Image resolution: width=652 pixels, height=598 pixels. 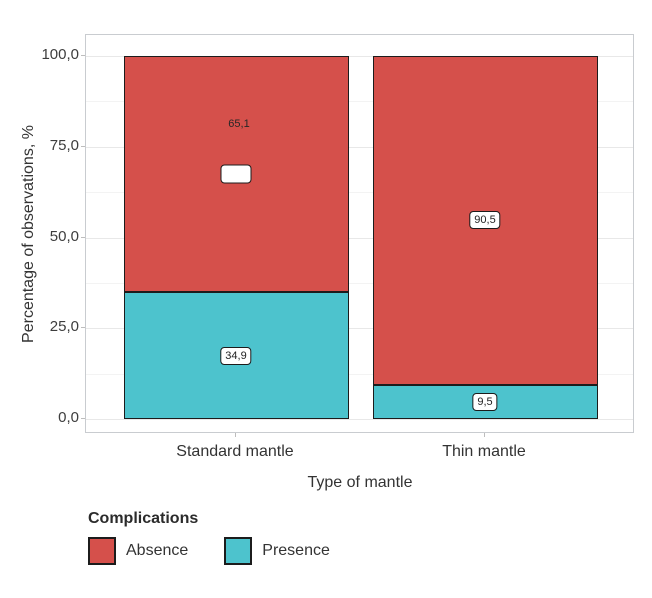 What do you see at coordinates (236, 174) in the screenshot?
I see `value-label-box-empty` at bounding box center [236, 174].